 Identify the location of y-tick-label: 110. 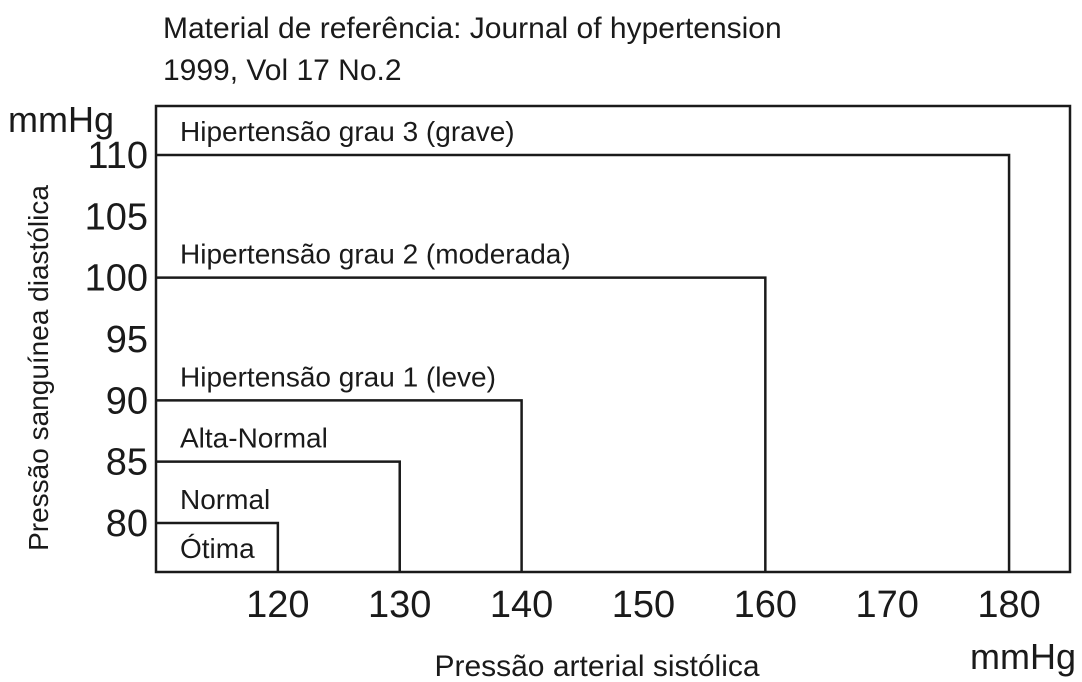
(117, 156).